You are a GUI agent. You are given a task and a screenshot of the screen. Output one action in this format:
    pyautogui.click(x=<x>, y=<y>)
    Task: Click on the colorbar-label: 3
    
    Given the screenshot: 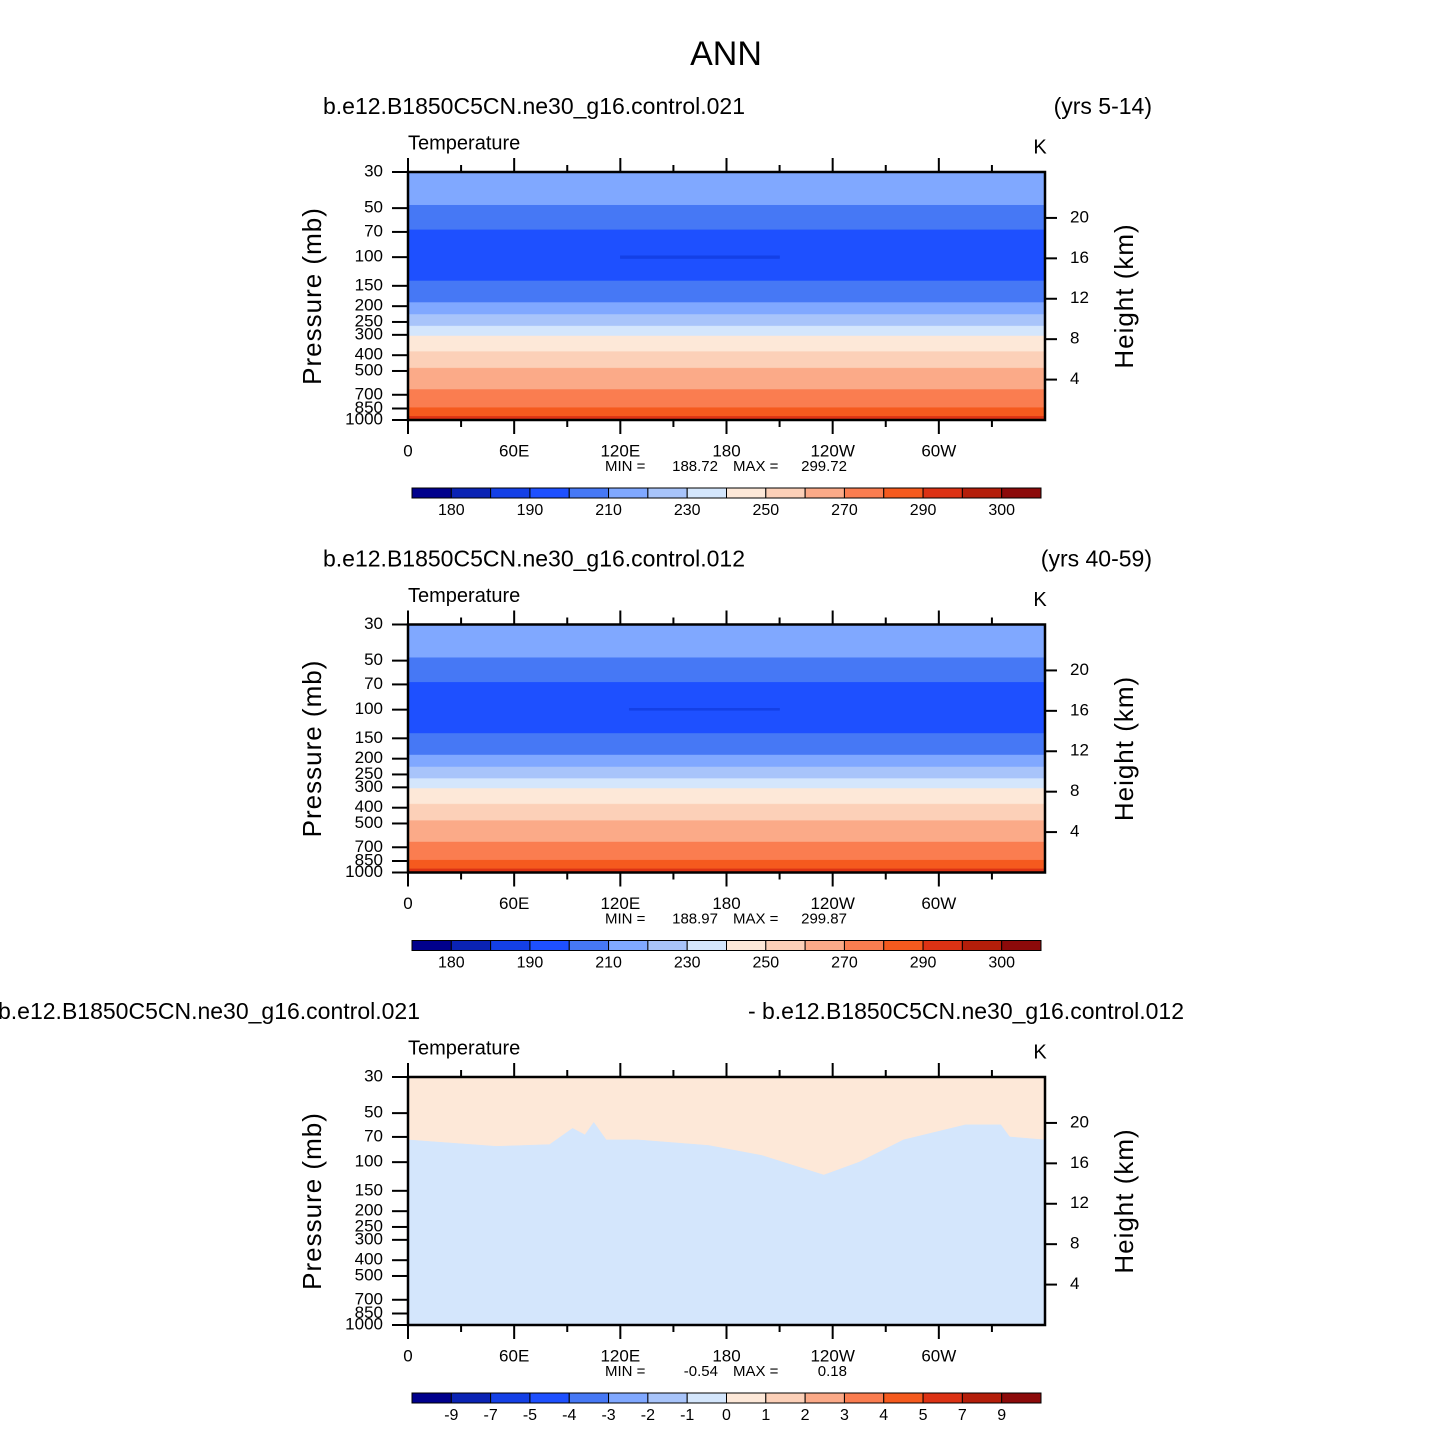 What is the action you would take?
    pyautogui.click(x=844, y=1415)
    